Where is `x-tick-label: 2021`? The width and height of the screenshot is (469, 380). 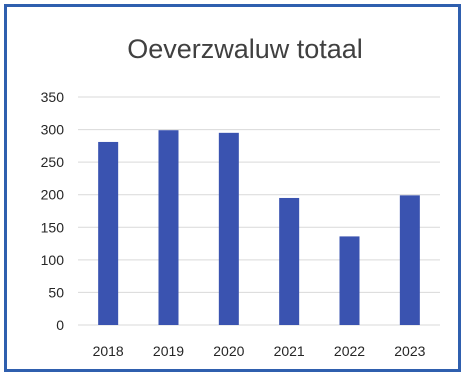
x-tick-label: 2021 is located at coordinates (289, 351).